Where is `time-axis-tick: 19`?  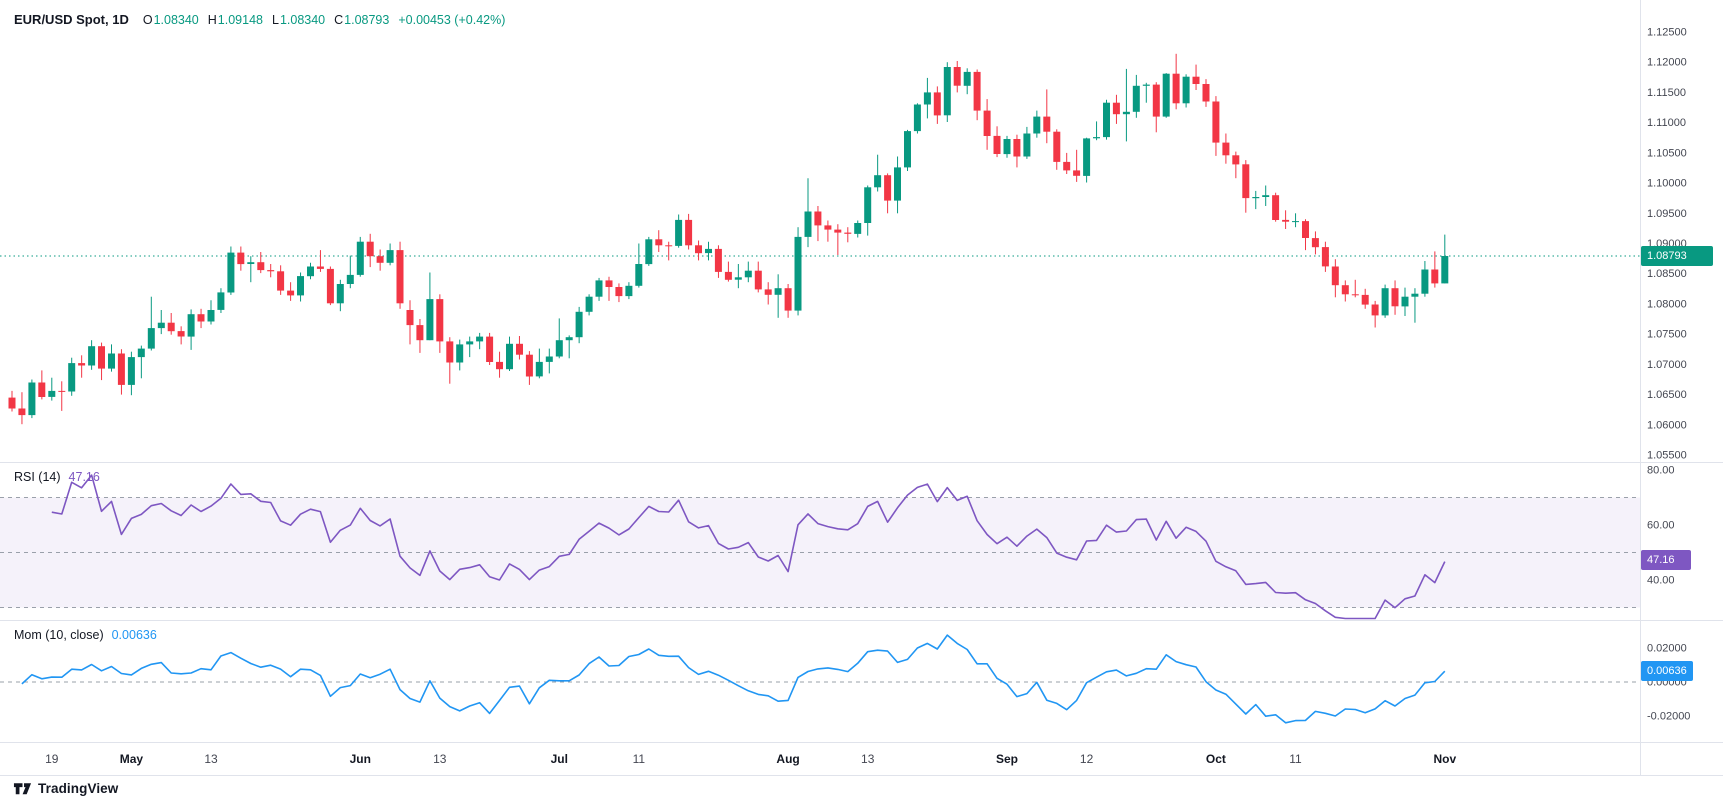 time-axis-tick: 19 is located at coordinates (52, 759).